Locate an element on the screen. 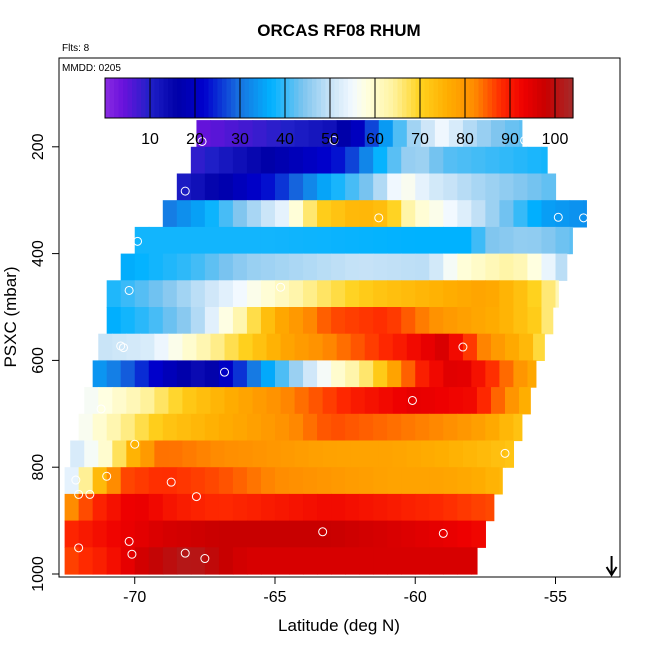  x-tick-label: -70 is located at coordinates (134, 597).